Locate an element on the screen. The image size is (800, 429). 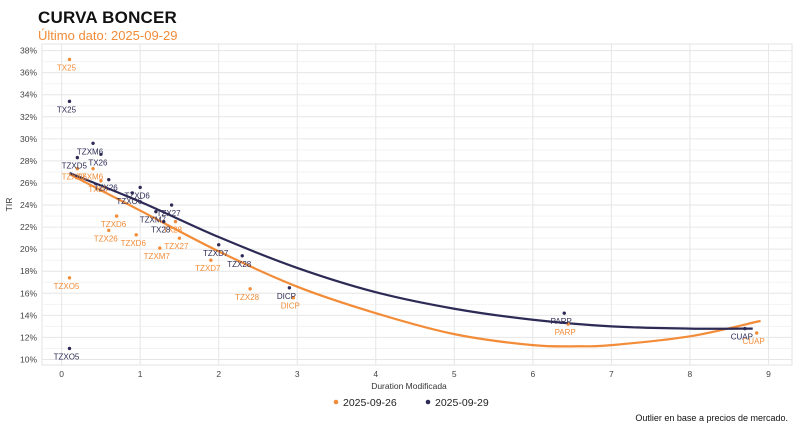
point-label: TZXO6 is located at coordinates (129, 201).